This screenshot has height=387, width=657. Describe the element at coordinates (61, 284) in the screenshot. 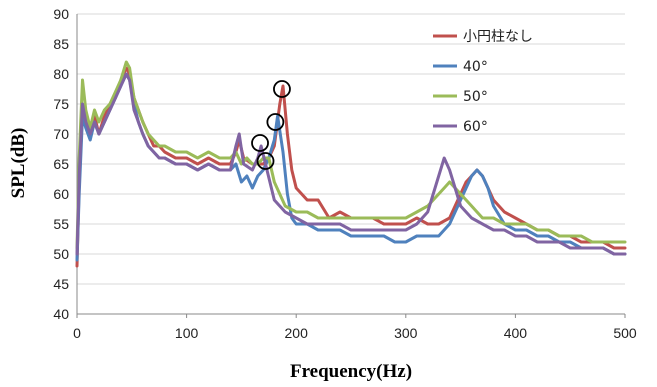

I see `y-tick-label: 45` at that location.